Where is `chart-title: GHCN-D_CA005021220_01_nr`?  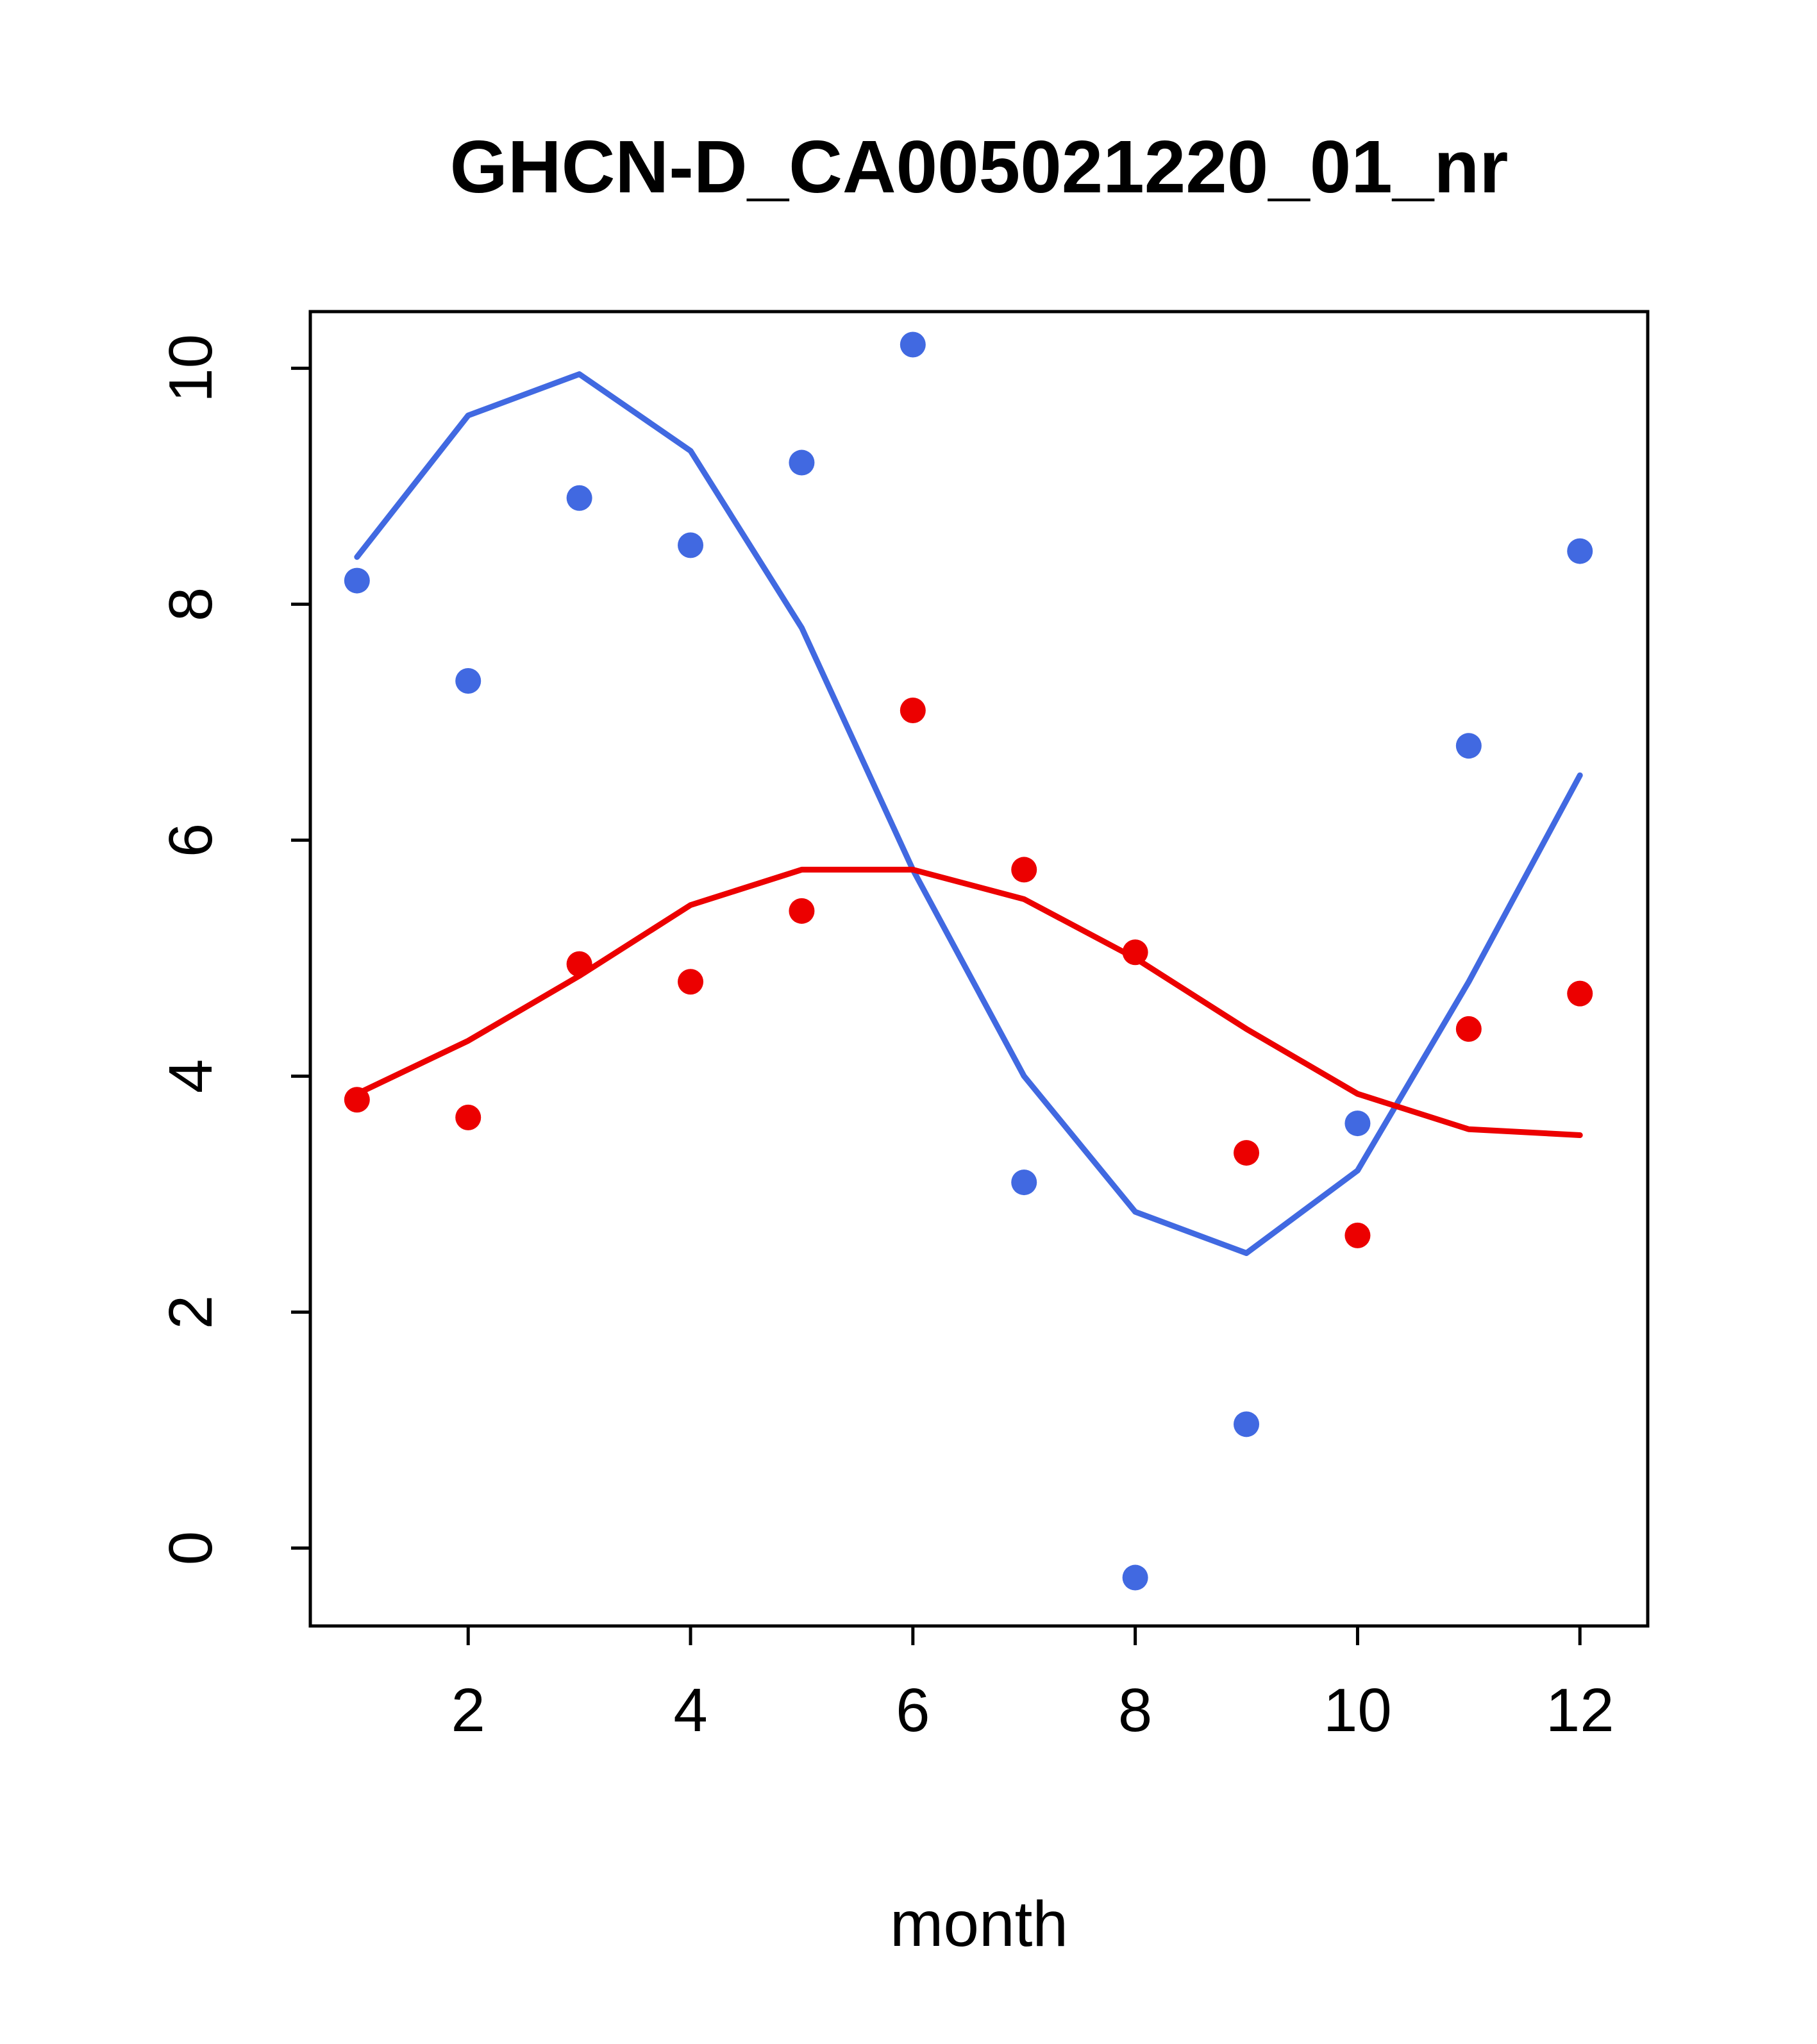
chart-title: GHCN-D_CA005021220_01_nr is located at coordinates (979, 166).